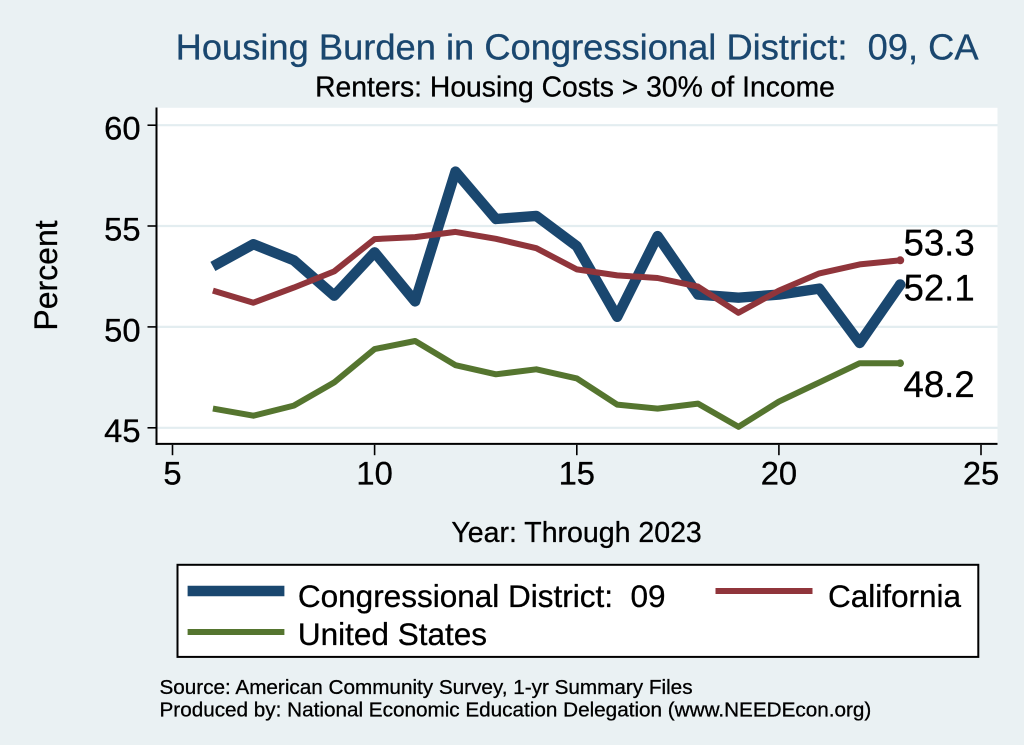  I want to click on svg-text: United States, so click(392, 634).